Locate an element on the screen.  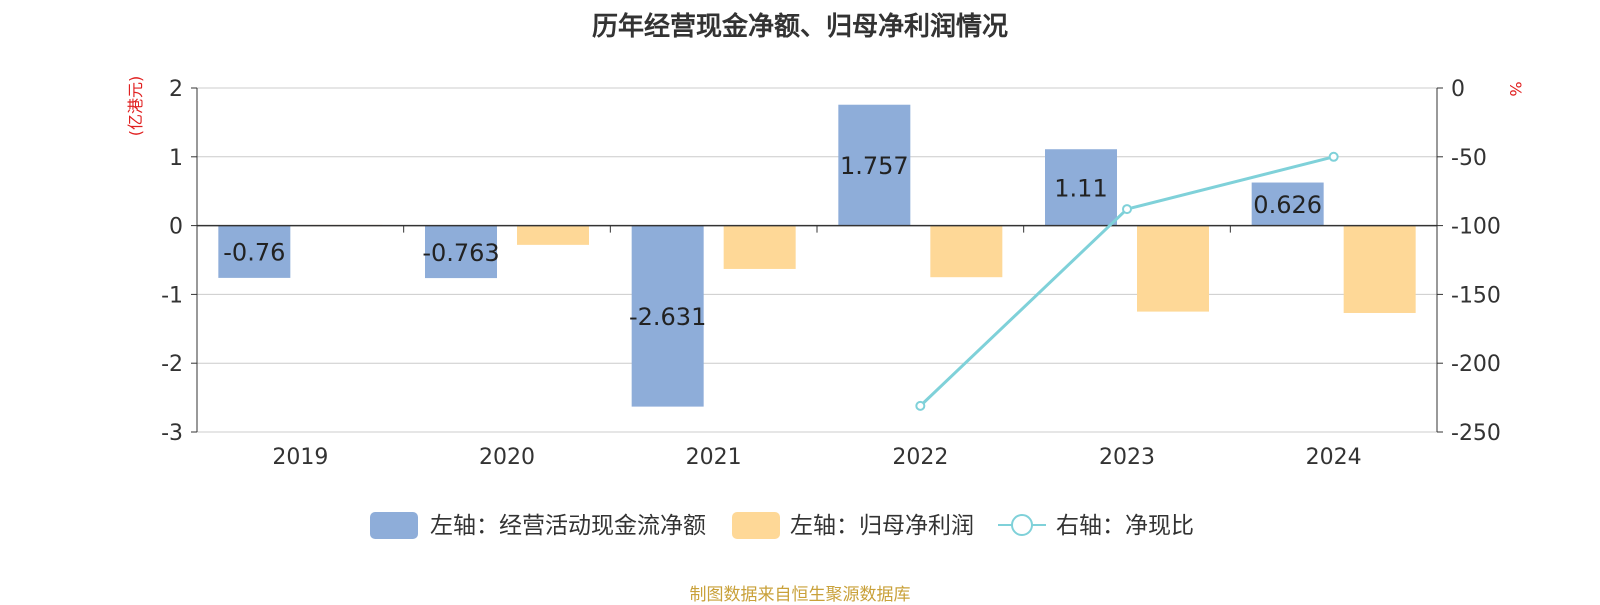
legend-label: 左轴：经营活动现金流净额 is located at coordinates (568, 526).